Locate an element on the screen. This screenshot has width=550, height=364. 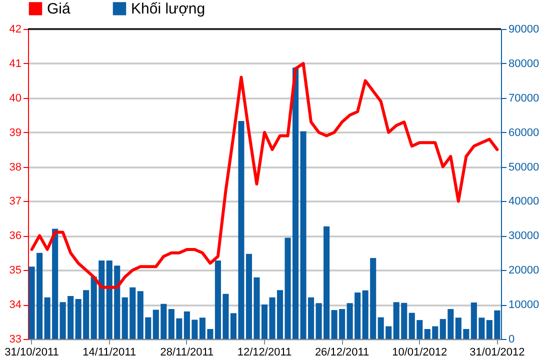
y2-tick-label: 0 is located at coordinates (511, 340).